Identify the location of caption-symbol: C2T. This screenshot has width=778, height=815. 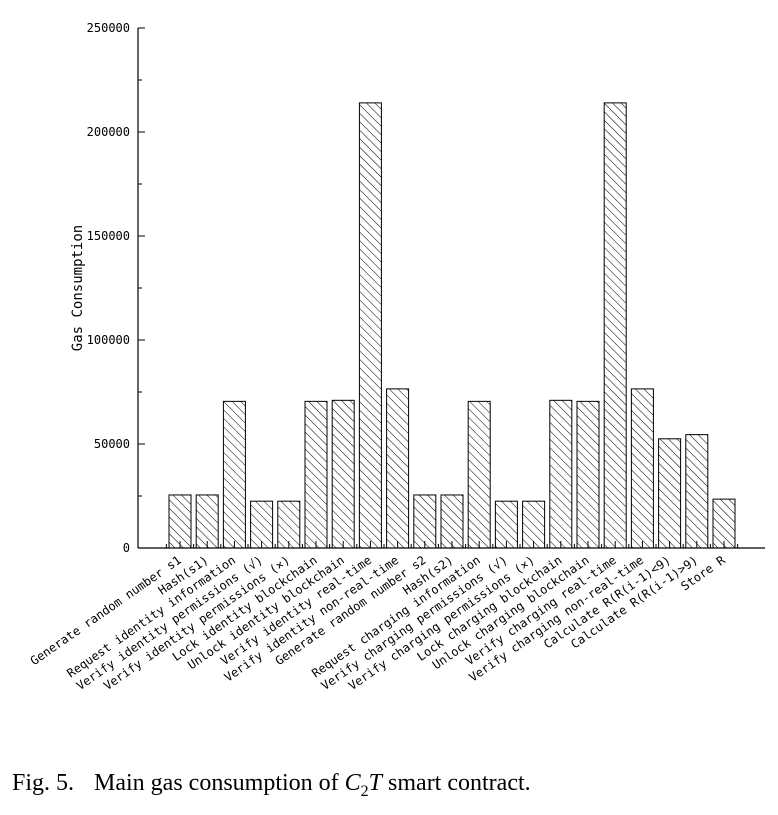
(363, 785).